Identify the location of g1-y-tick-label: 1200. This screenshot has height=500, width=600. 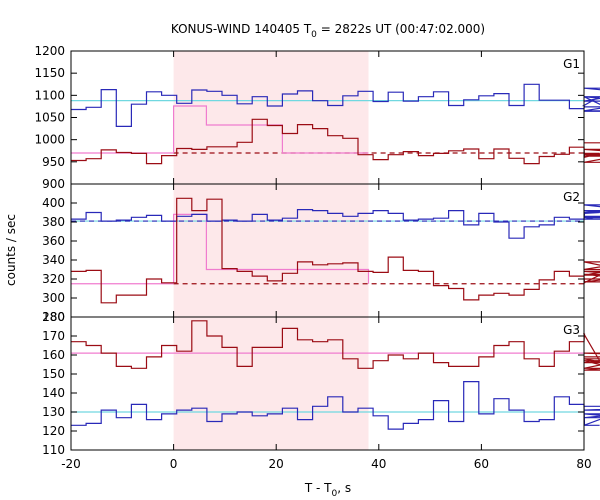
(49, 51).